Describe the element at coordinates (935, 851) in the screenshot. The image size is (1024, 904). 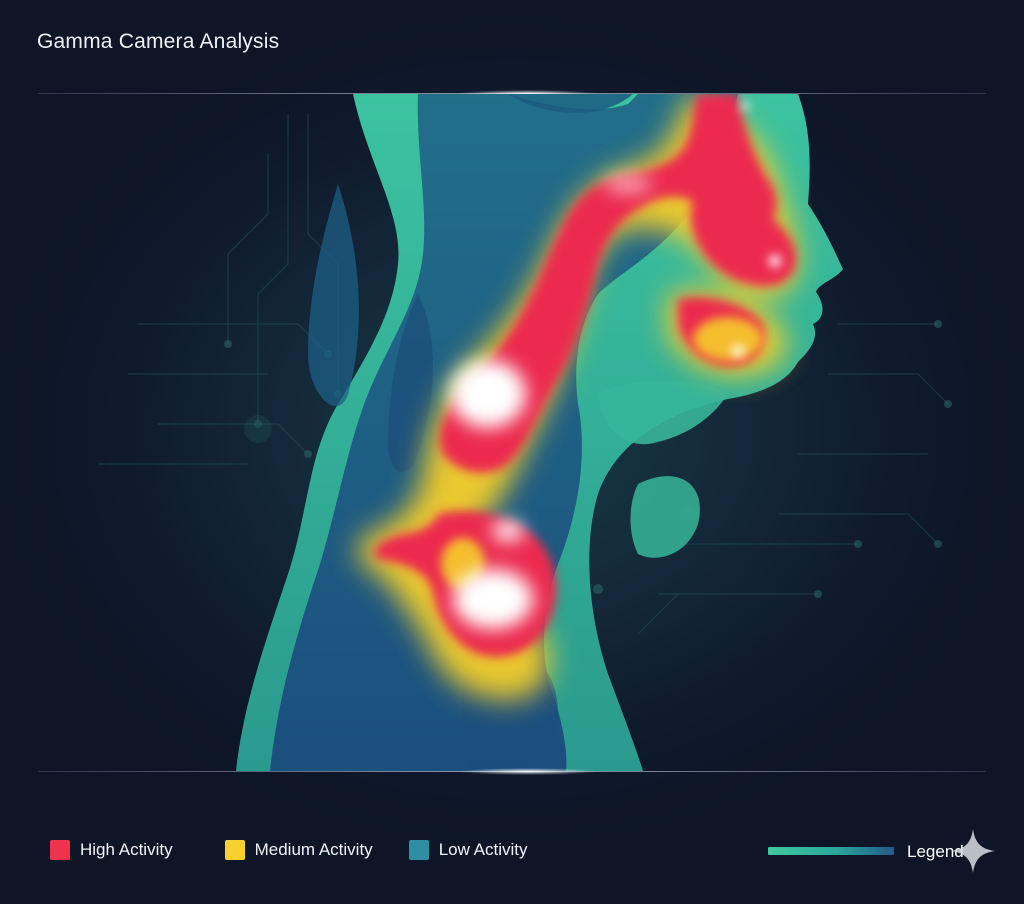
I see `legend-key-label: Legend` at that location.